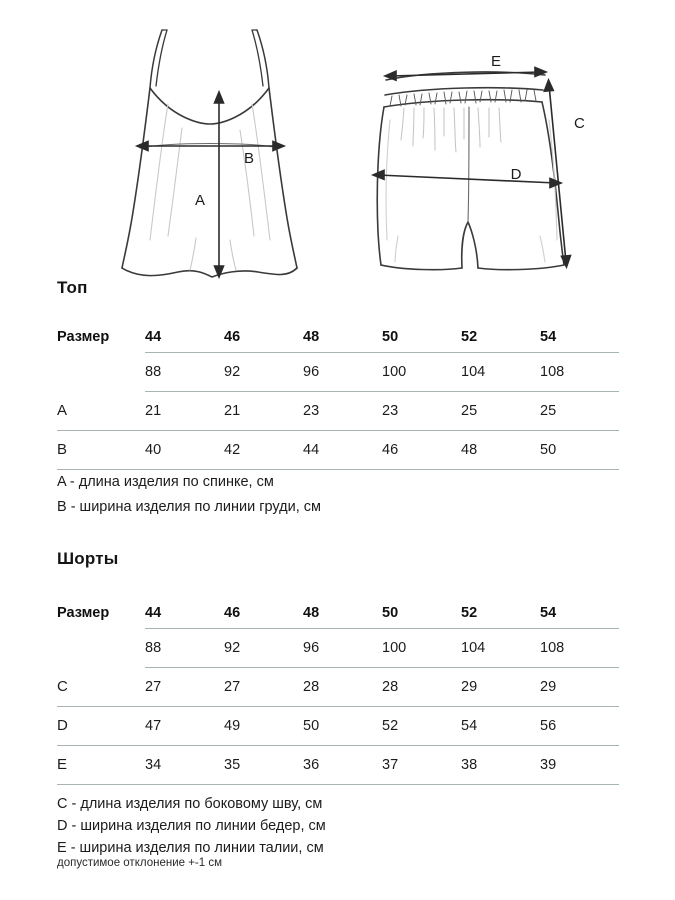  I want to click on figure-label-a: A, so click(200, 200).